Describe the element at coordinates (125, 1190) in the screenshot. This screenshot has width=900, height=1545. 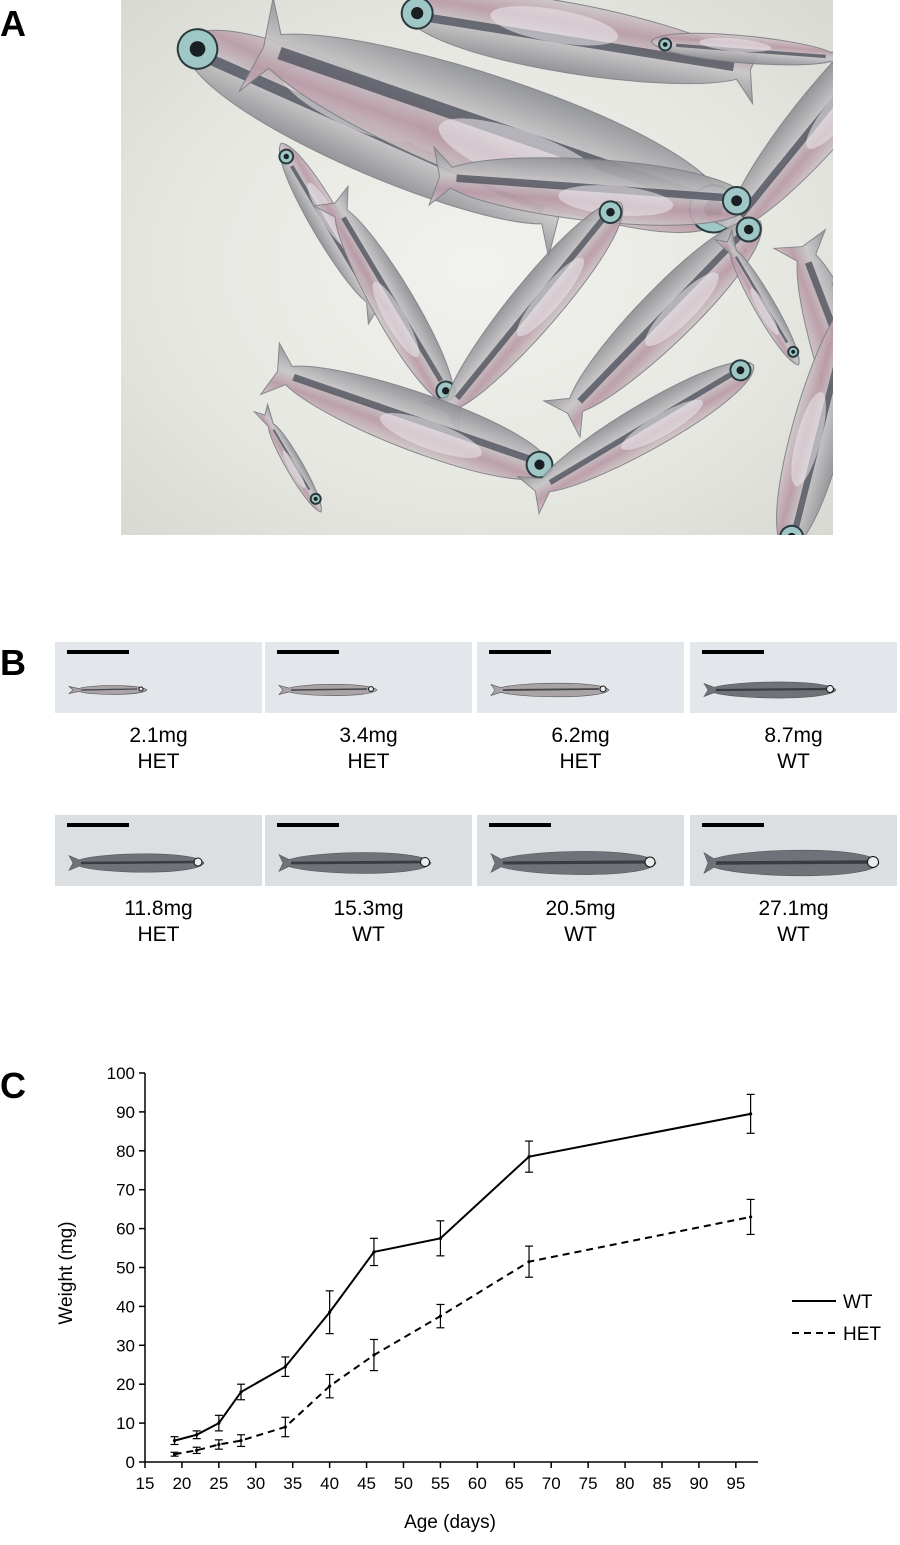
I see `y-tick-label: 70` at that location.